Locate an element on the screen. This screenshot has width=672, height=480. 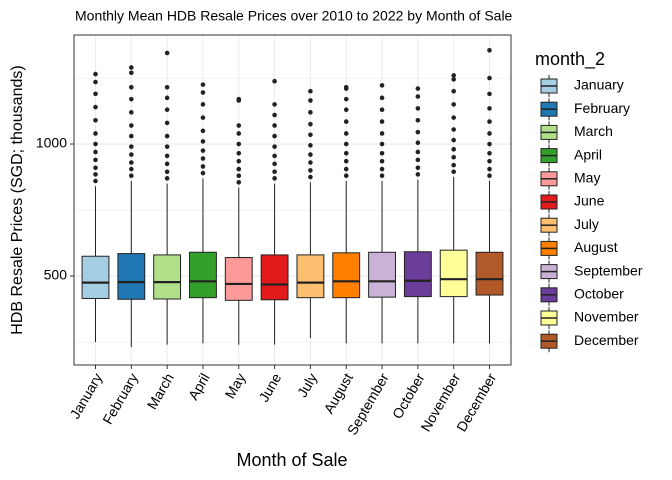
legend-label: March is located at coordinates (593, 131).